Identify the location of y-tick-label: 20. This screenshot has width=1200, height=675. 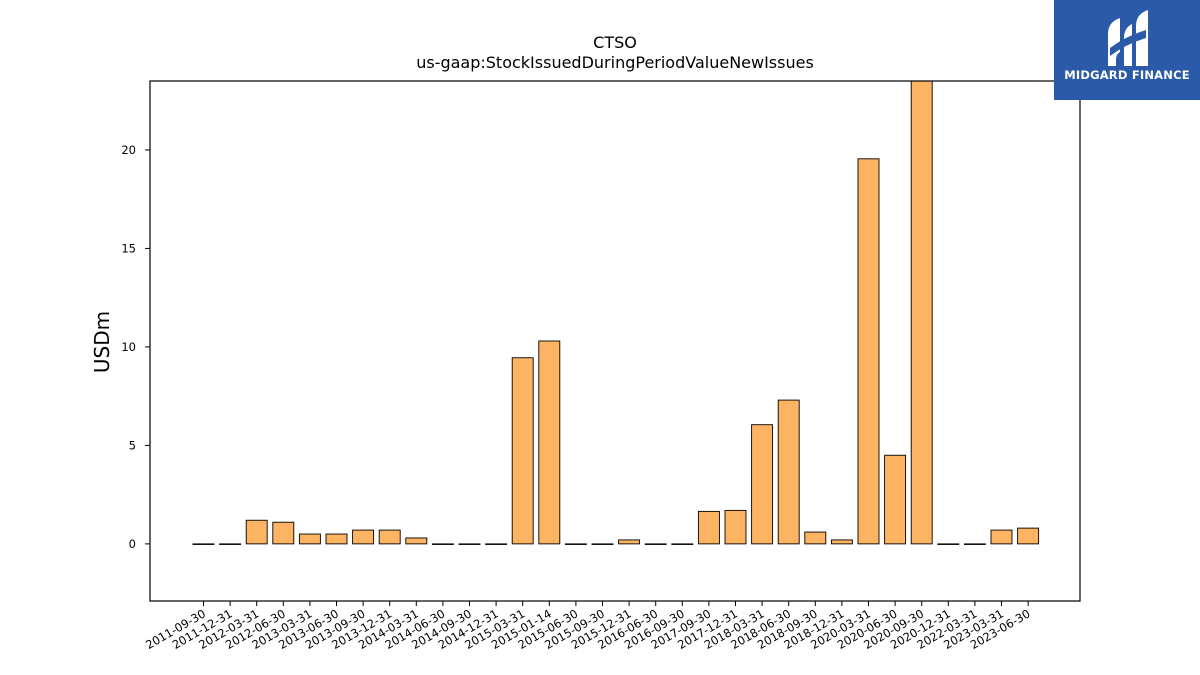
(128, 150).